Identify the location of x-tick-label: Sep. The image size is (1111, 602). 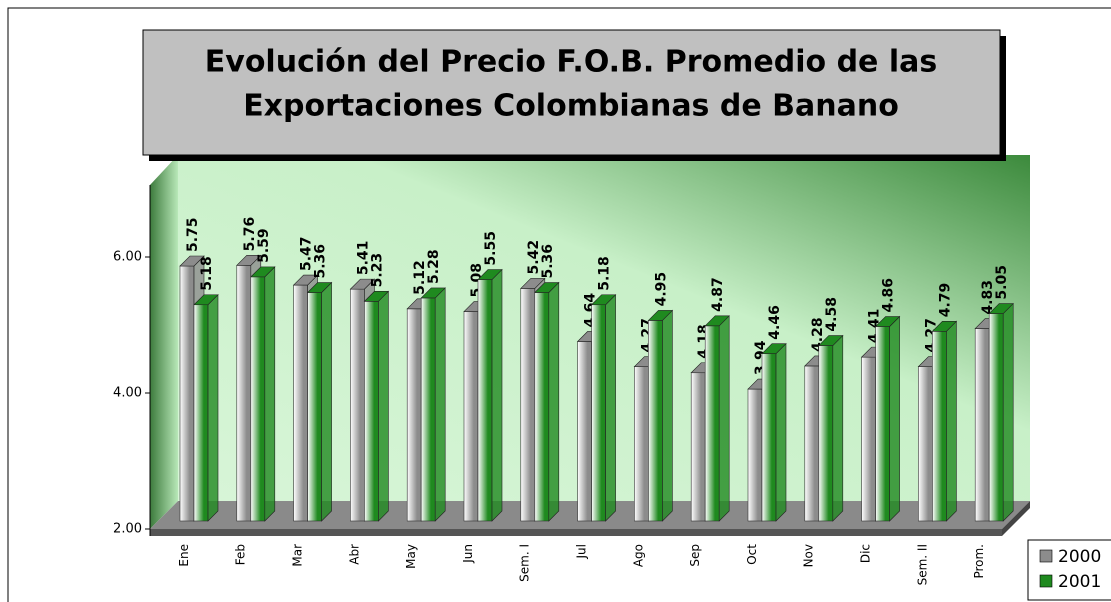
(695, 555).